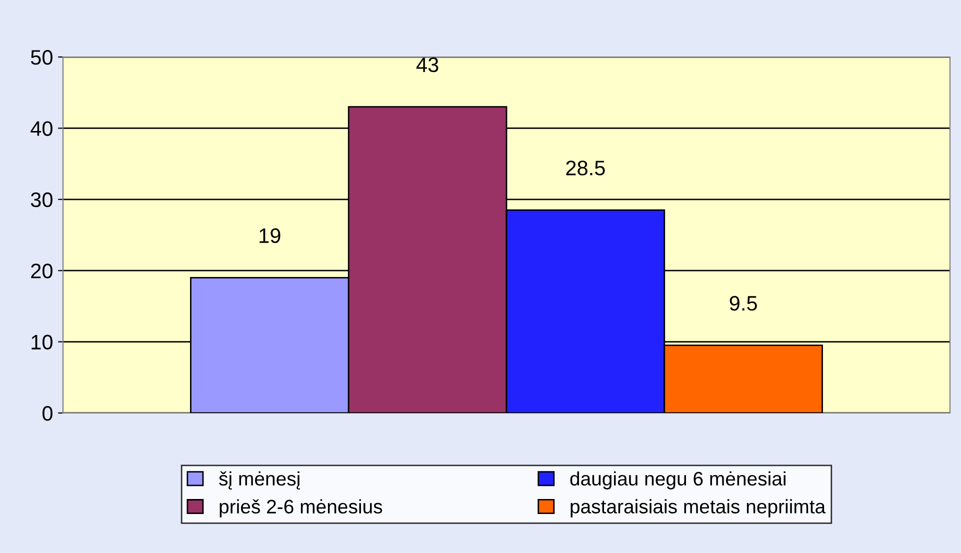  Describe the element at coordinates (41, 200) in the screenshot. I see `y-tick-label: 30` at that location.